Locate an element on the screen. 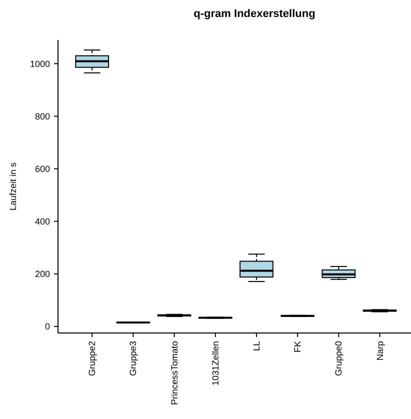  y-tick-label: 0 is located at coordinates (47, 327).